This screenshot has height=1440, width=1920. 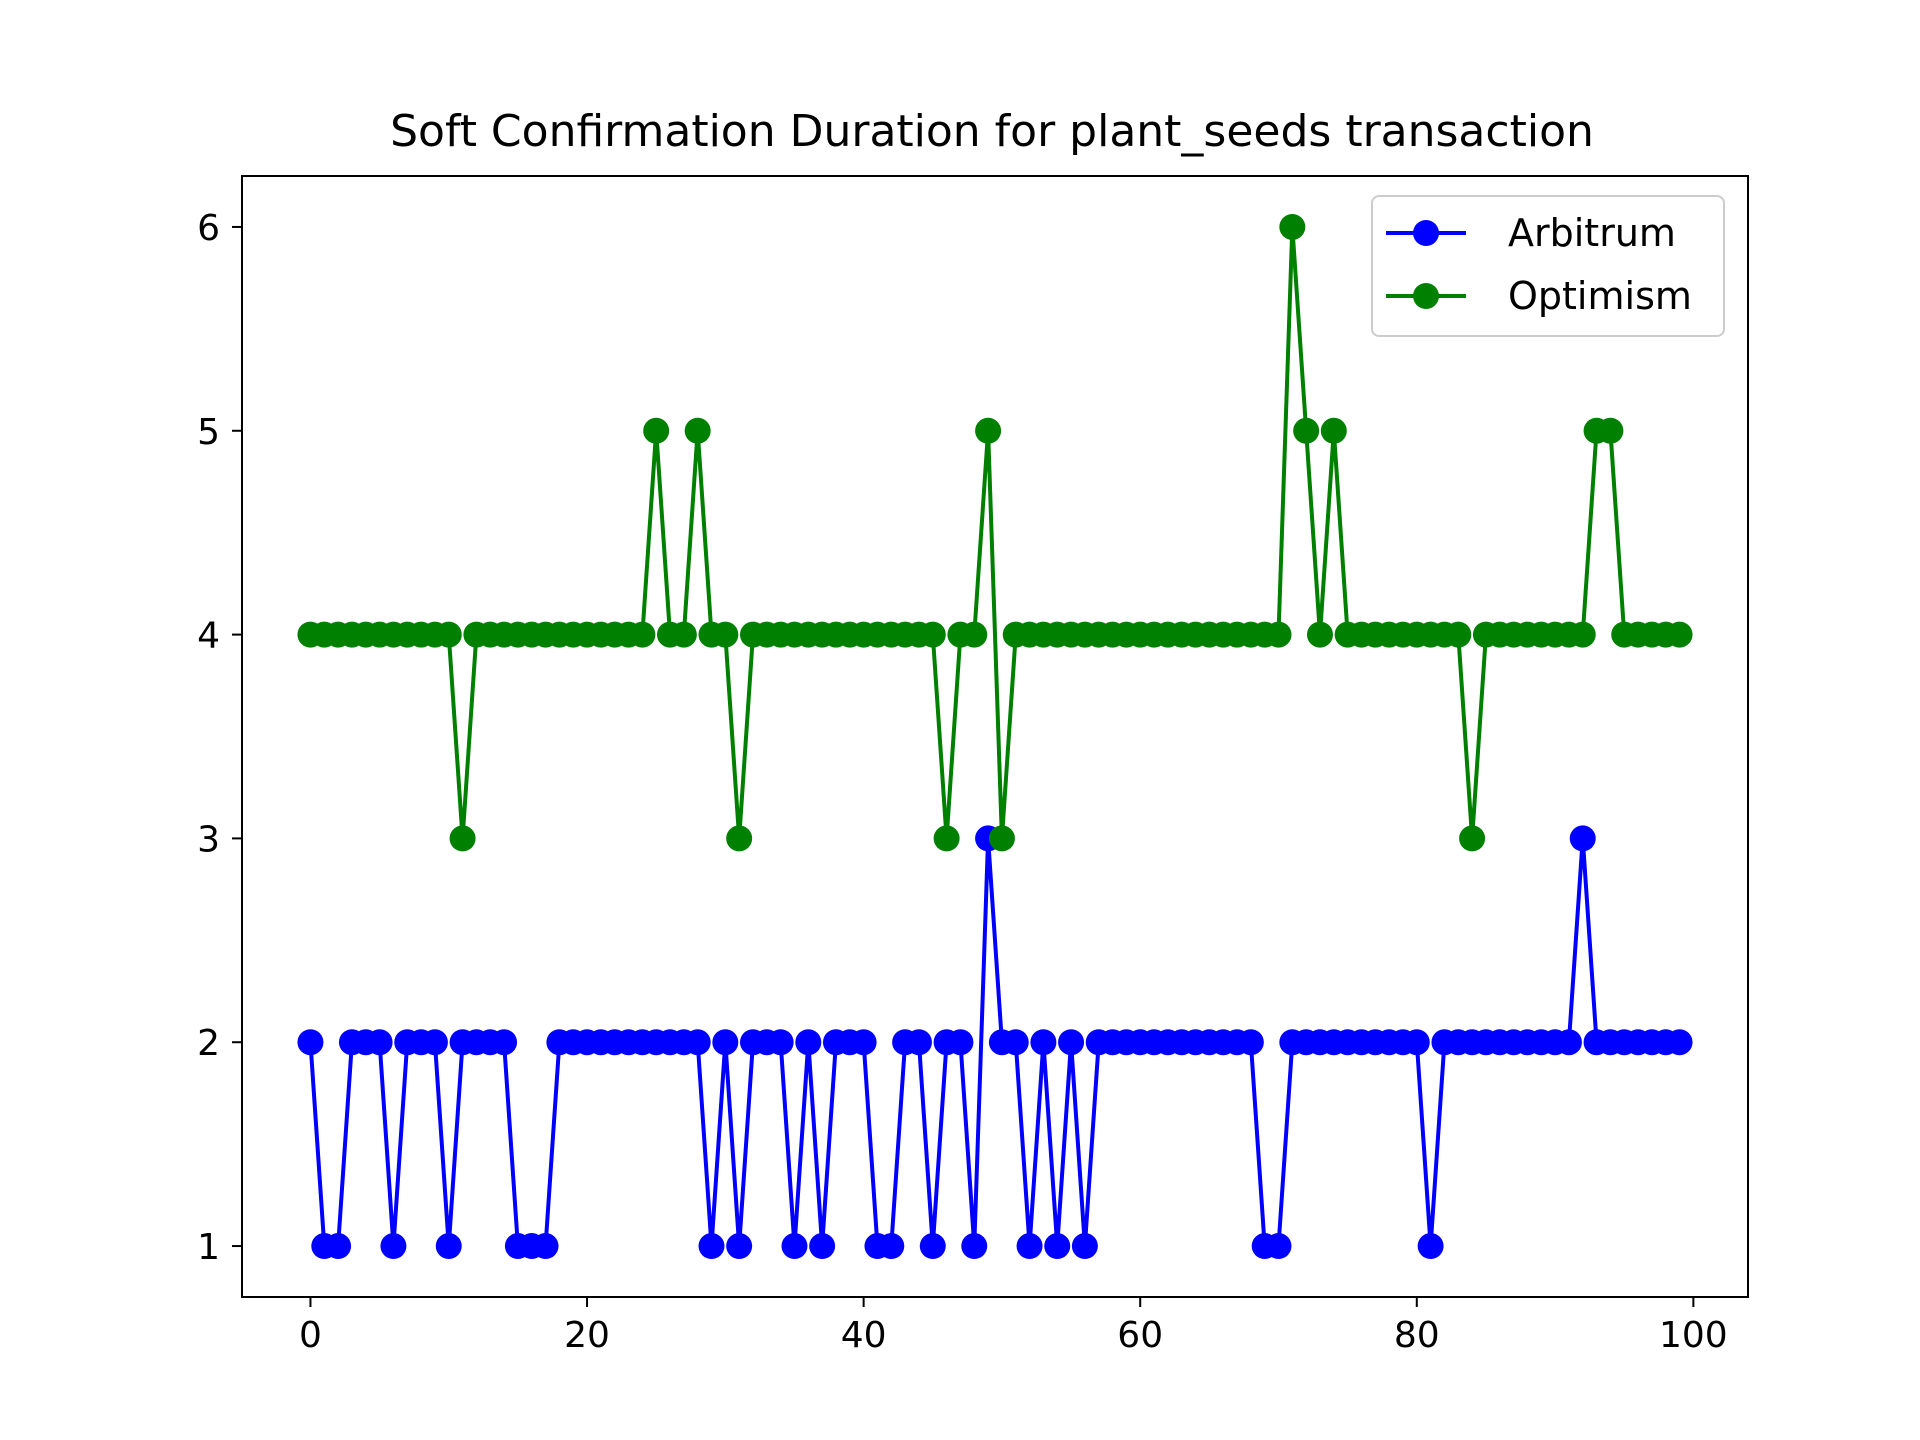 What do you see at coordinates (1417, 1335) in the screenshot?
I see `x-tick-label: 80` at bounding box center [1417, 1335].